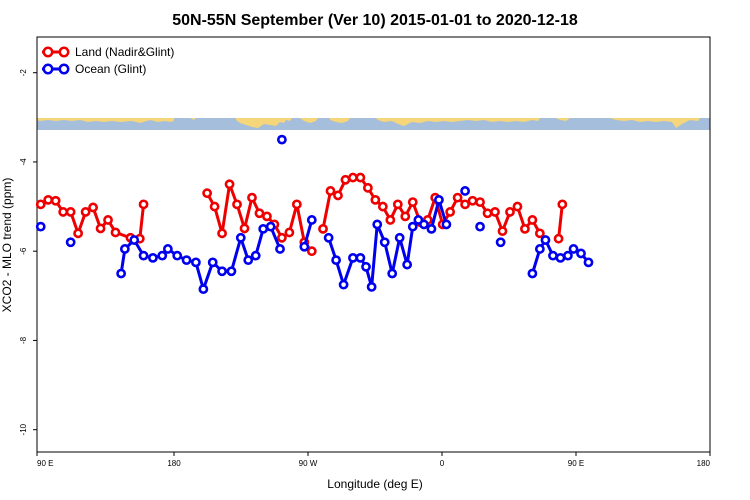  Describe the element at coordinates (308, 463) in the screenshot. I see `x-tick-label: 90 W` at that location.